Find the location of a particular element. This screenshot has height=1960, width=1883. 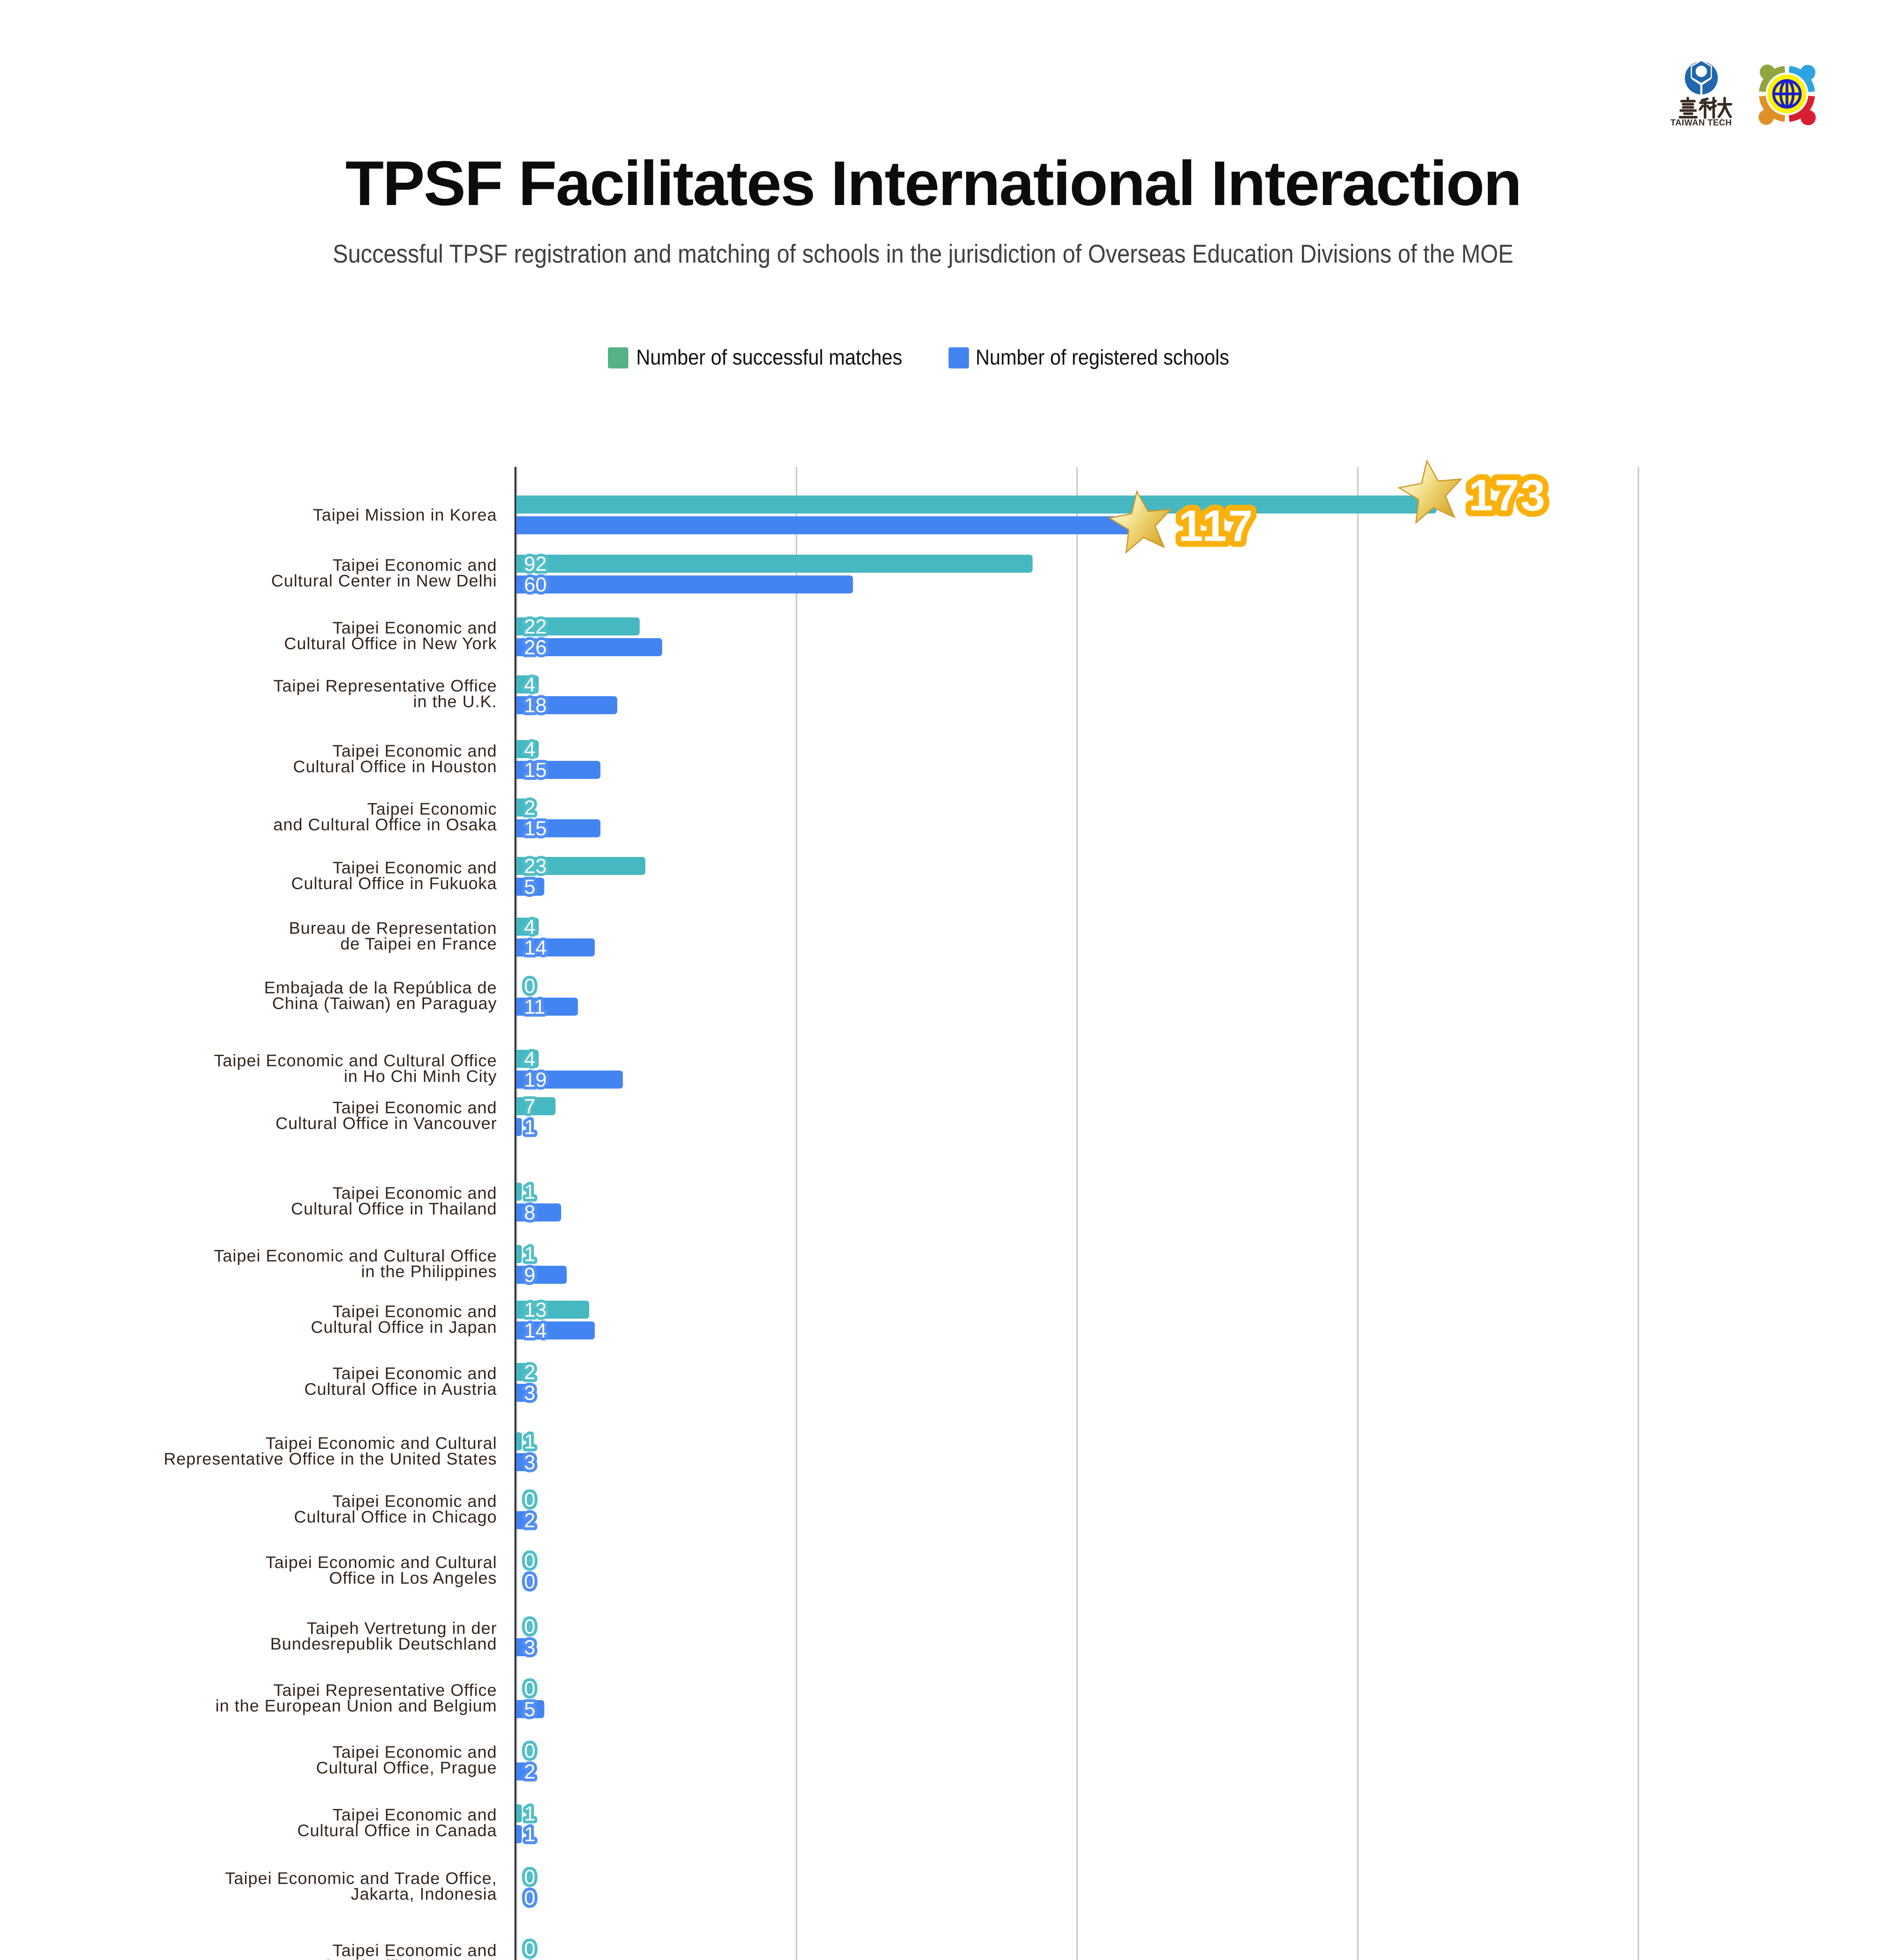

svg-text:in the European Union and Belg: in the European Union and Belgium is located at coordinates (356, 1706).